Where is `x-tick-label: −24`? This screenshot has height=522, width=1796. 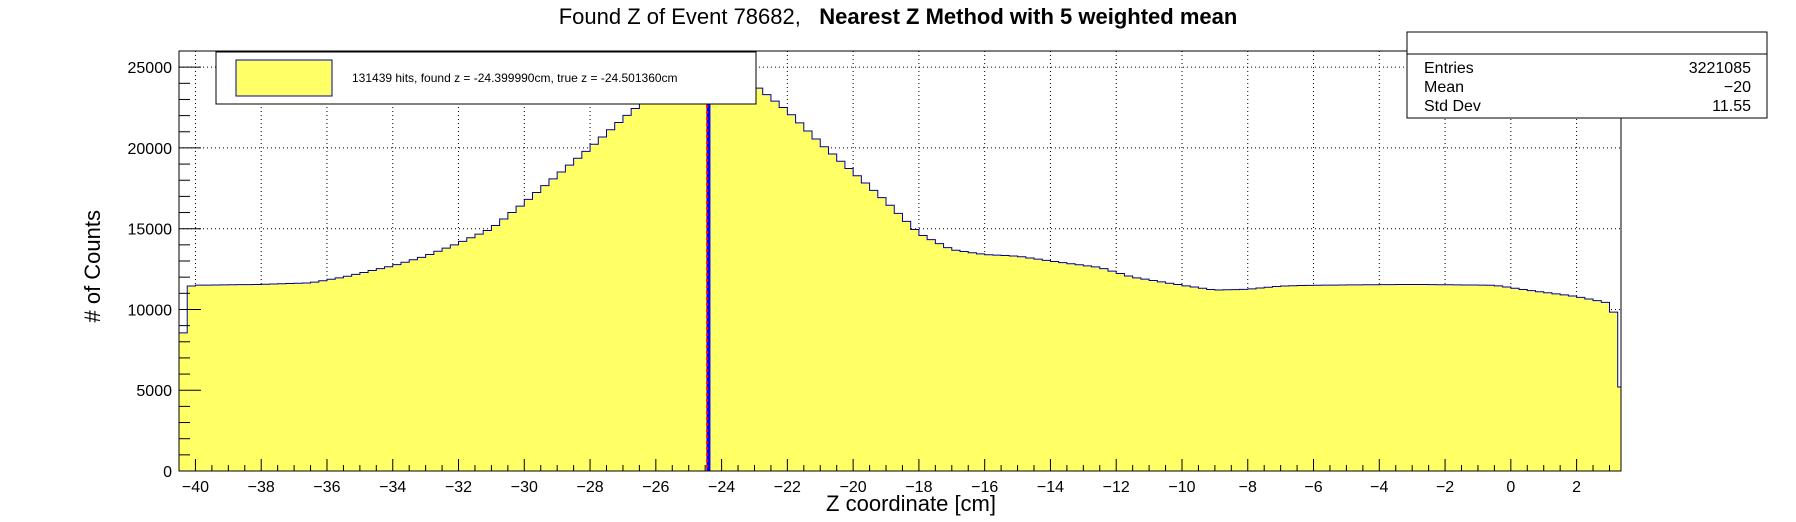
x-tick-label: −24 is located at coordinates (721, 487).